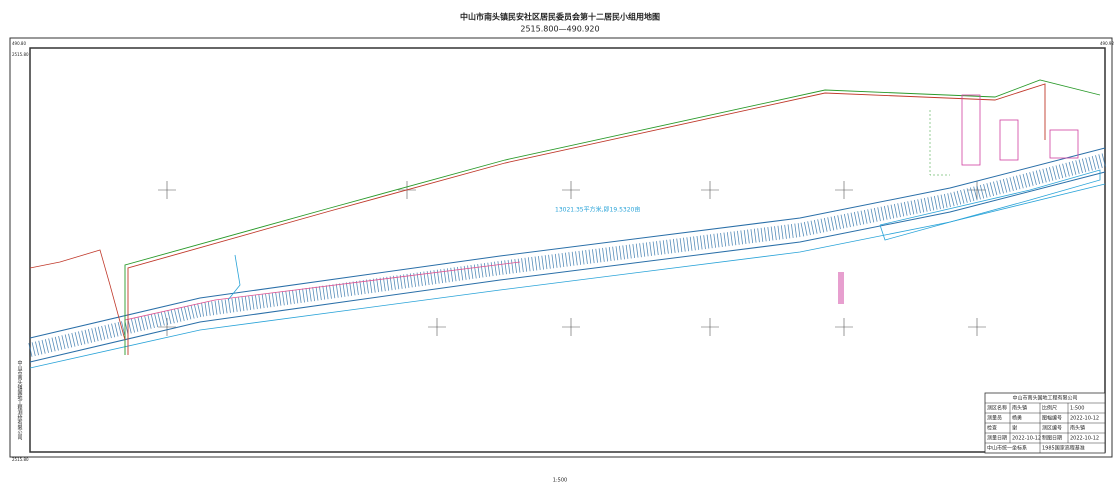 The width and height of the screenshot is (1119, 488). Describe the element at coordinates (1052, 438) in the screenshot. I see `table-cell: 制图日期` at that location.